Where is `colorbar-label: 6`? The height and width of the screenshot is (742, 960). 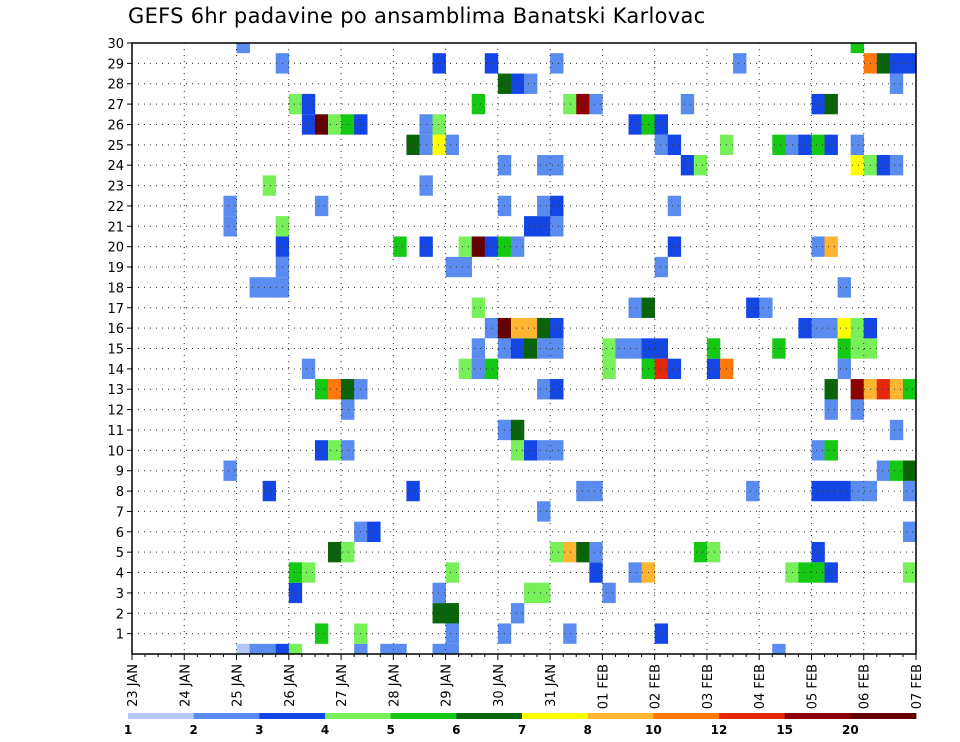 colorbar-label: 6 is located at coordinates (456, 730).